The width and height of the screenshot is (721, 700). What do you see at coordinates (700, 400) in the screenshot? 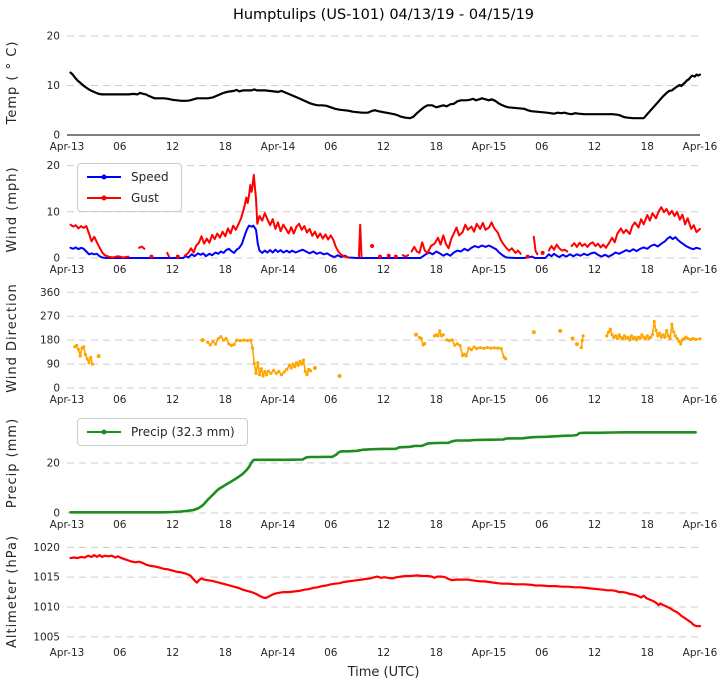
I see `x-tick-label: Apr-16` at bounding box center [700, 400].